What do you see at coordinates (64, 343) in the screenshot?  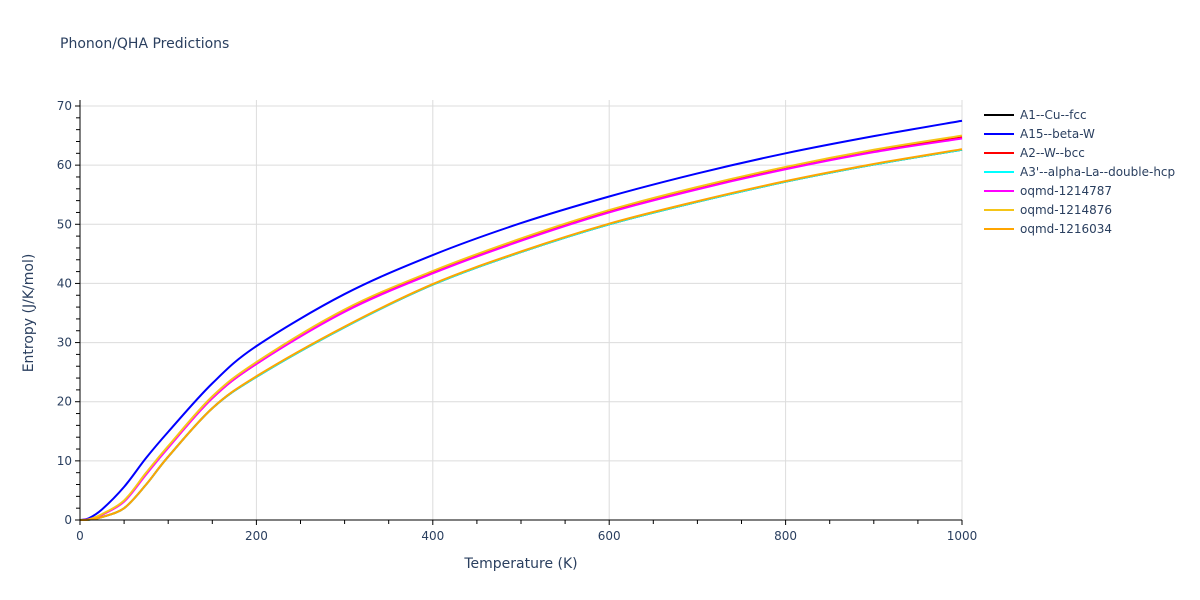 I see `y-tick-label: 30` at bounding box center [64, 343].